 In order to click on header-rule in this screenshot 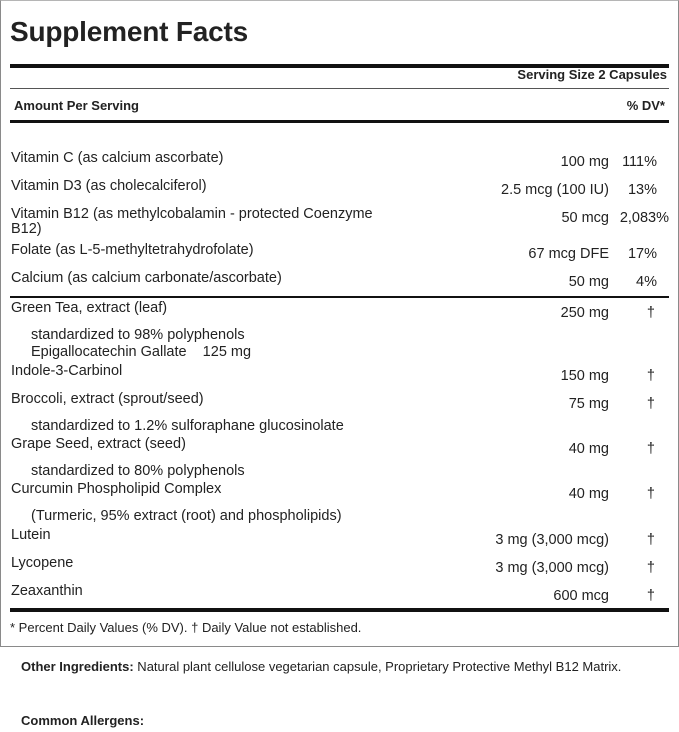, I will do `click(339, 121)`.